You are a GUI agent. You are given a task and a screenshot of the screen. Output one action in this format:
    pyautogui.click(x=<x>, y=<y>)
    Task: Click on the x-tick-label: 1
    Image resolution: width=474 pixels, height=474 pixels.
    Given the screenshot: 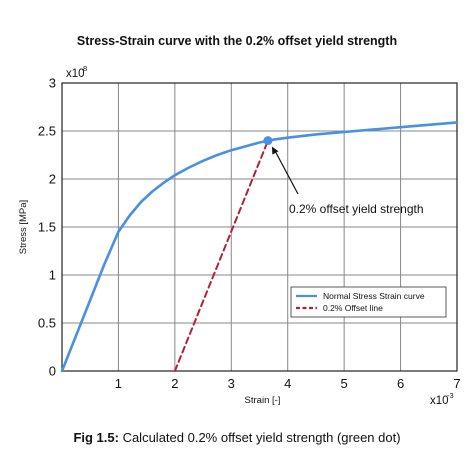 What is the action you would take?
    pyautogui.click(x=118, y=383)
    